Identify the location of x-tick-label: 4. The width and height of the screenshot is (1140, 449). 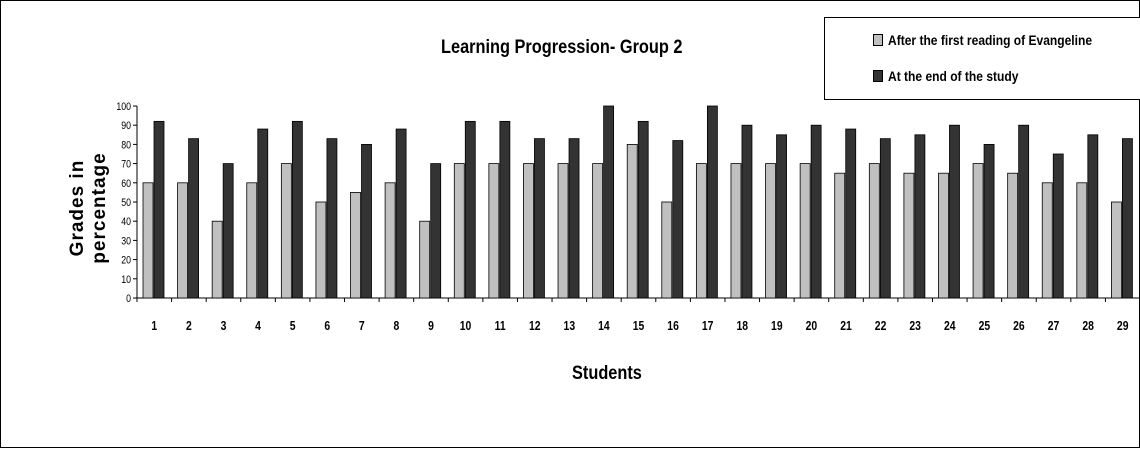
(258, 326).